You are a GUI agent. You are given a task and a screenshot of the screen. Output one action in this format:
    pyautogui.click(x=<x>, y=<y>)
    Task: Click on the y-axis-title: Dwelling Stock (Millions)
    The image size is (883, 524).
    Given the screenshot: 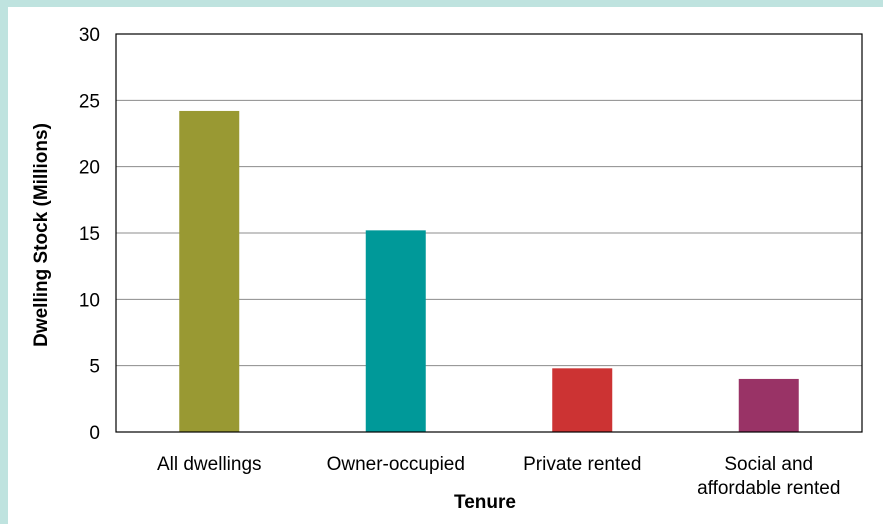 What is the action you would take?
    pyautogui.click(x=41, y=235)
    